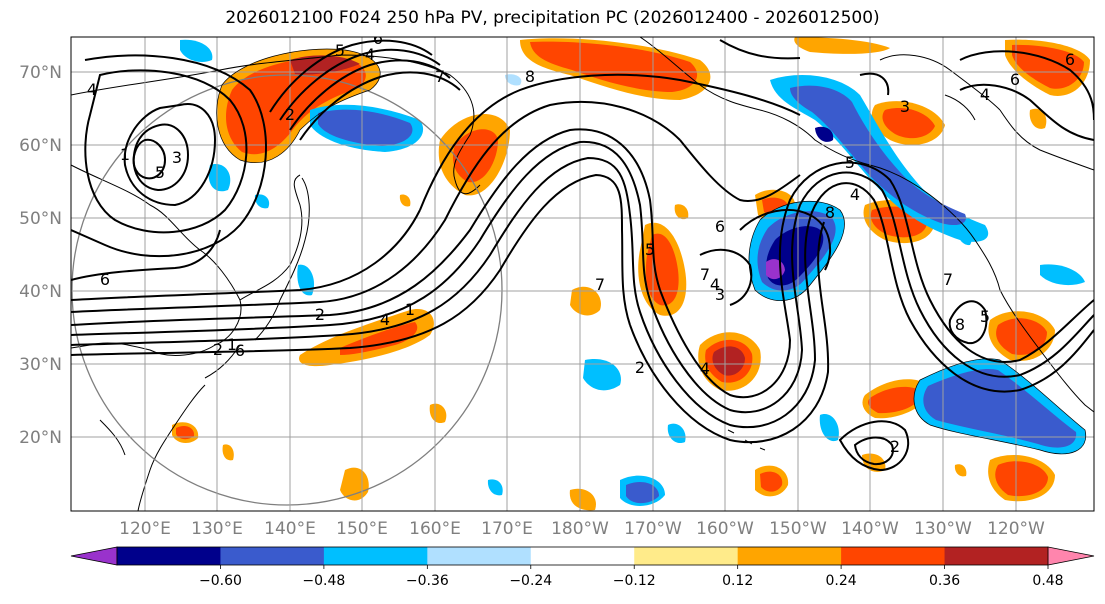 The width and height of the screenshot is (1105, 604). What do you see at coordinates (40, 365) in the screenshot?
I see `lat-label: 30°N` at bounding box center [40, 365].